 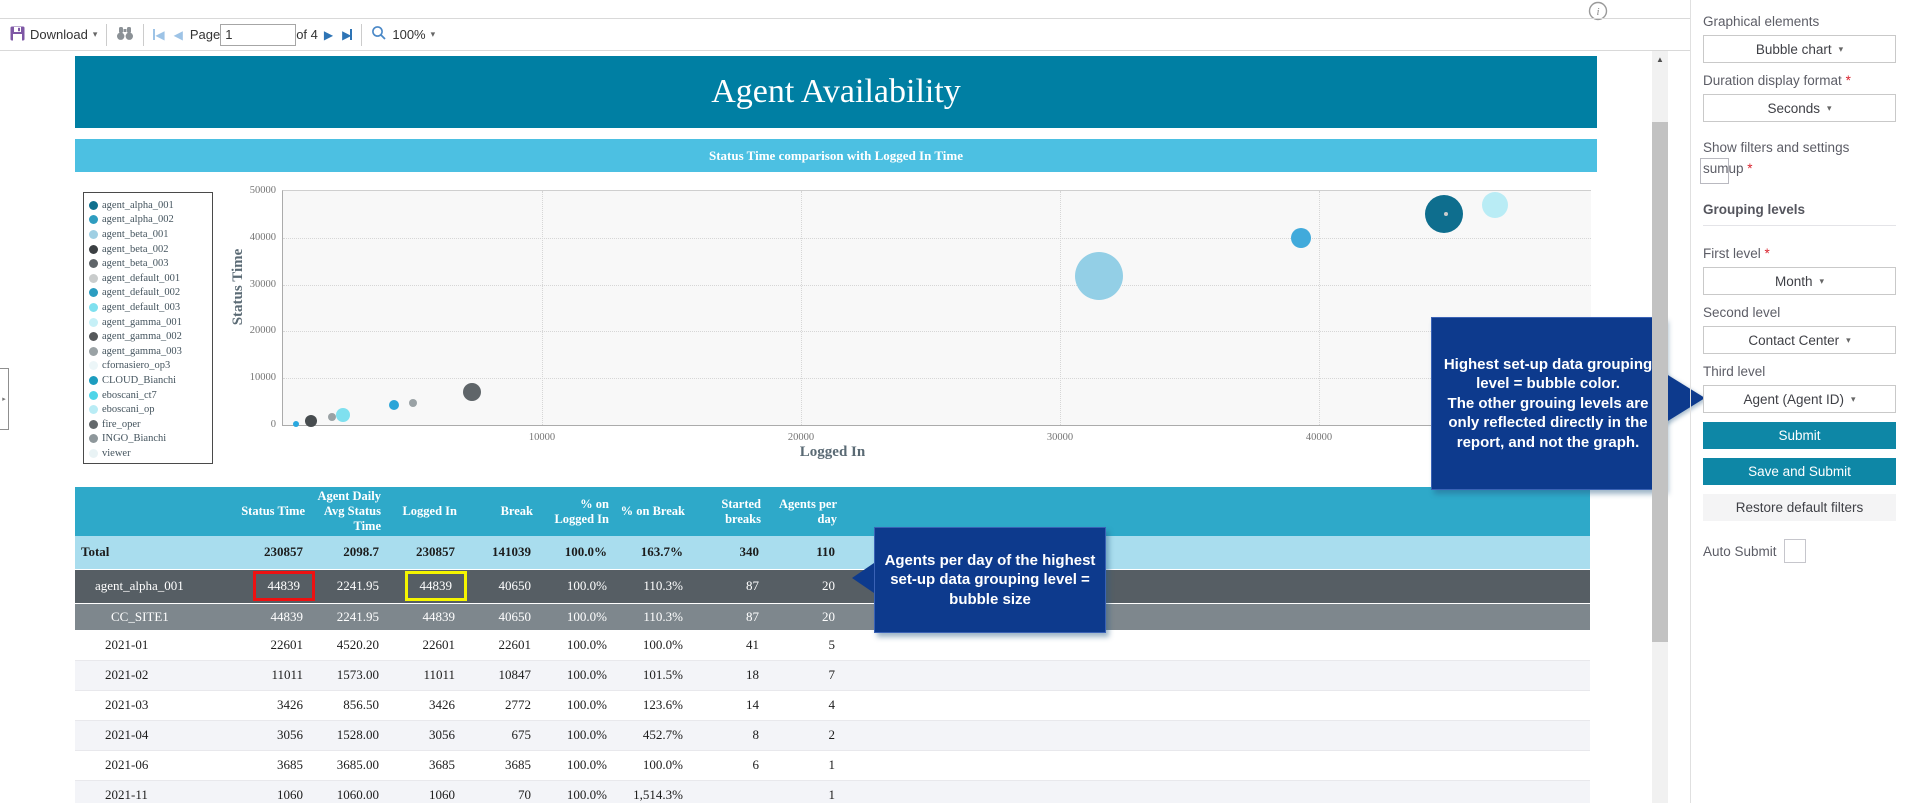 I want to click on scroll-up-icon: ▲, so click(x=1660, y=59).